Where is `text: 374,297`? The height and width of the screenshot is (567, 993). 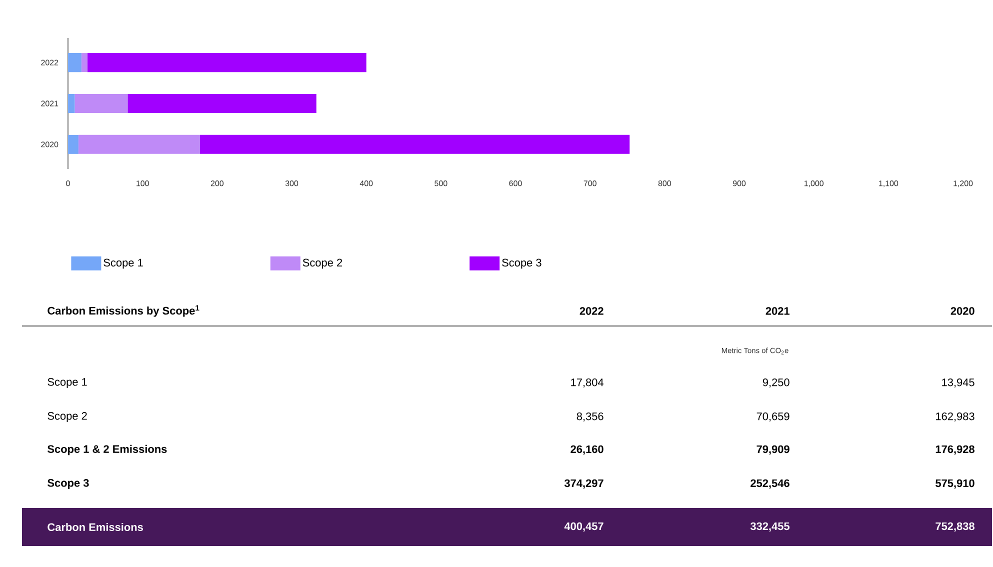 text: 374,297 is located at coordinates (584, 484).